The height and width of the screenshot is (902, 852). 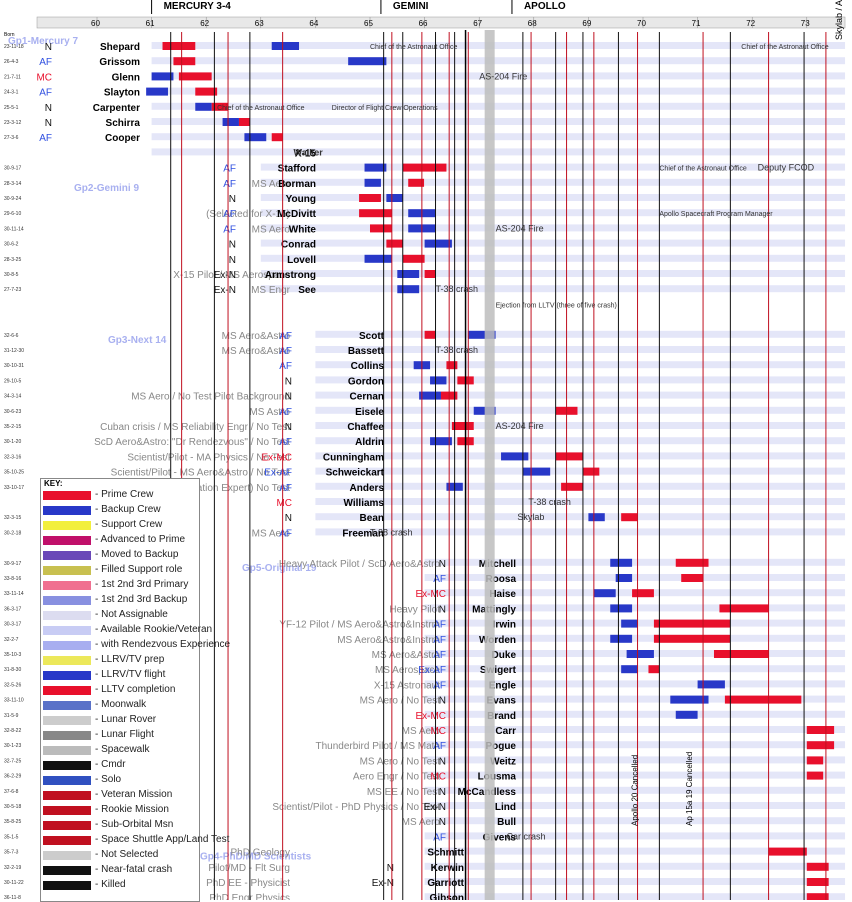 What do you see at coordinates (142, 584) in the screenshot?
I see `key-label: - 1st 2nd 3rd Primary` at bounding box center [142, 584].